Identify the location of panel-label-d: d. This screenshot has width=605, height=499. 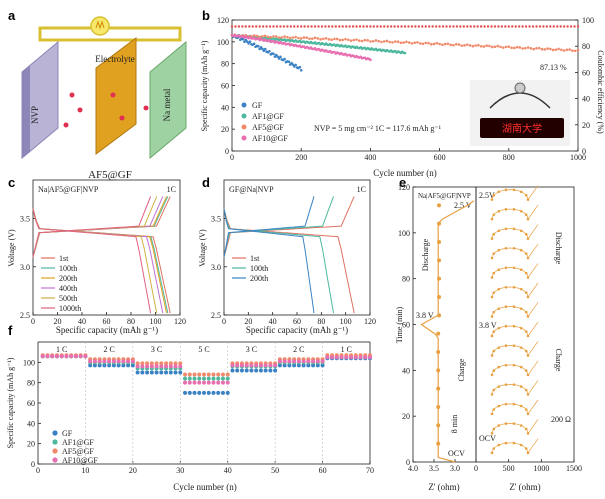
(206, 182).